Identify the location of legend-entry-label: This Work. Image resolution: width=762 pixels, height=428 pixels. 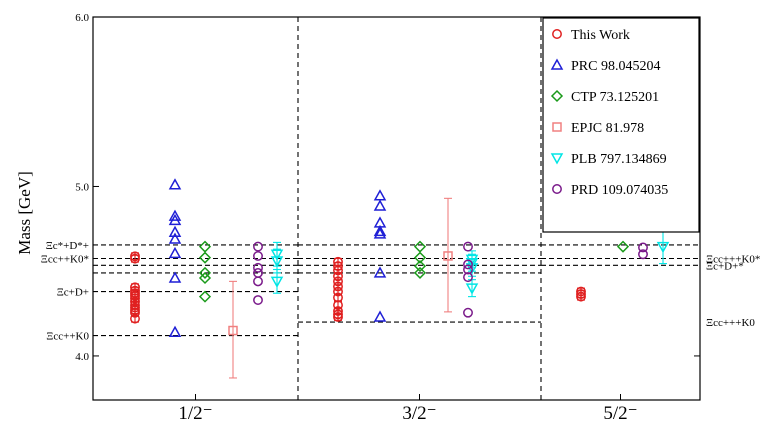
(600, 35).